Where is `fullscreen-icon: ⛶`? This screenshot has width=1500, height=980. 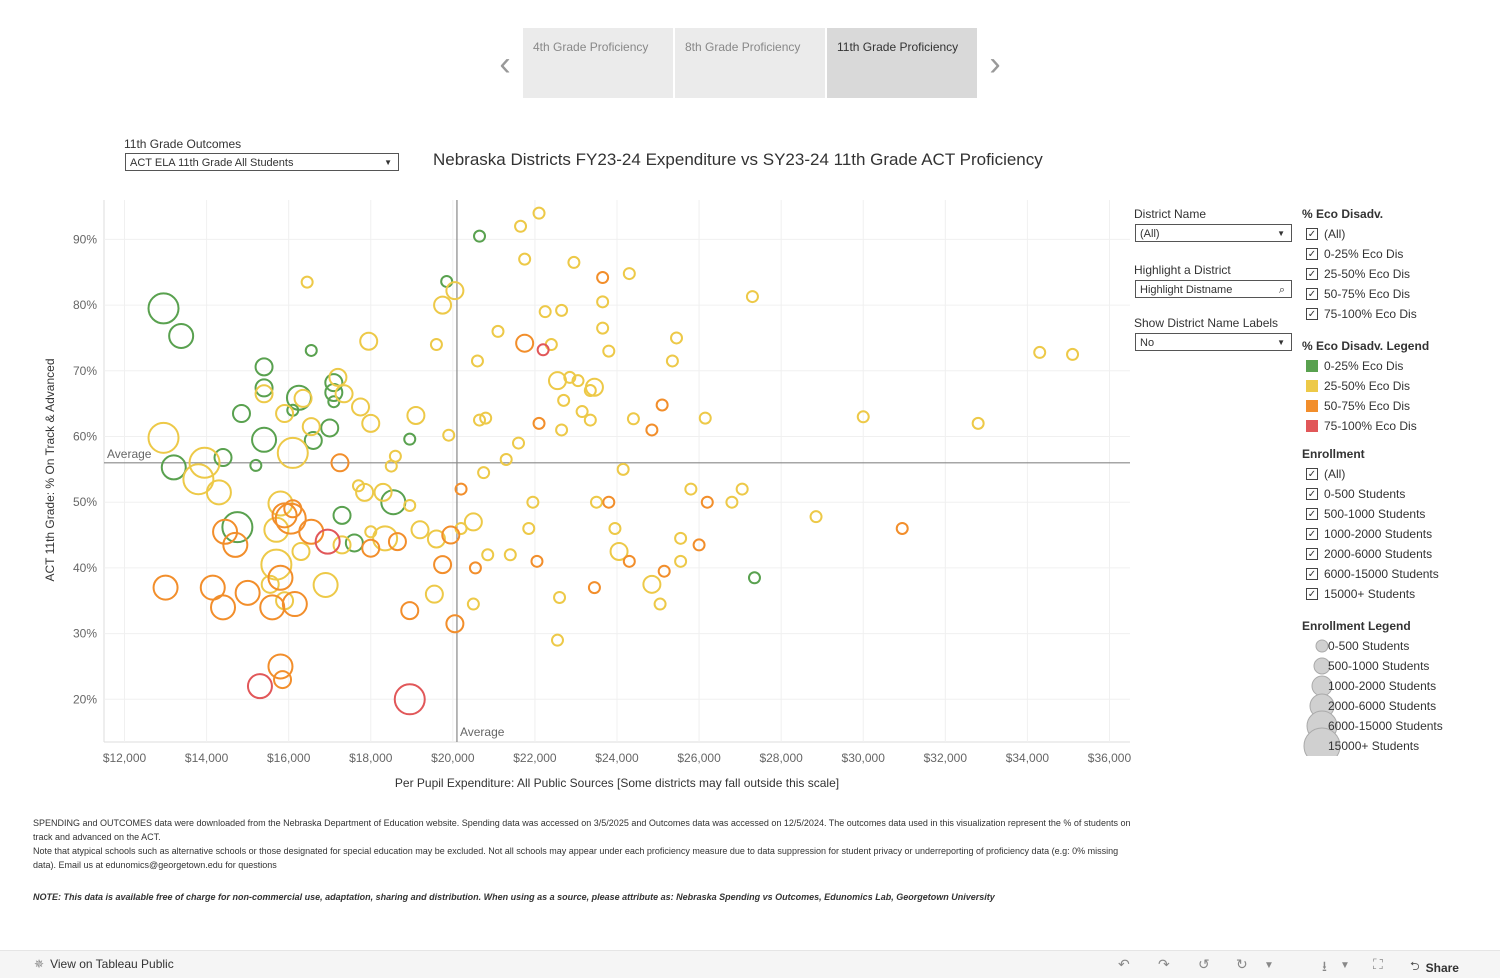 fullscreen-icon: ⛶ is located at coordinates (1378, 964).